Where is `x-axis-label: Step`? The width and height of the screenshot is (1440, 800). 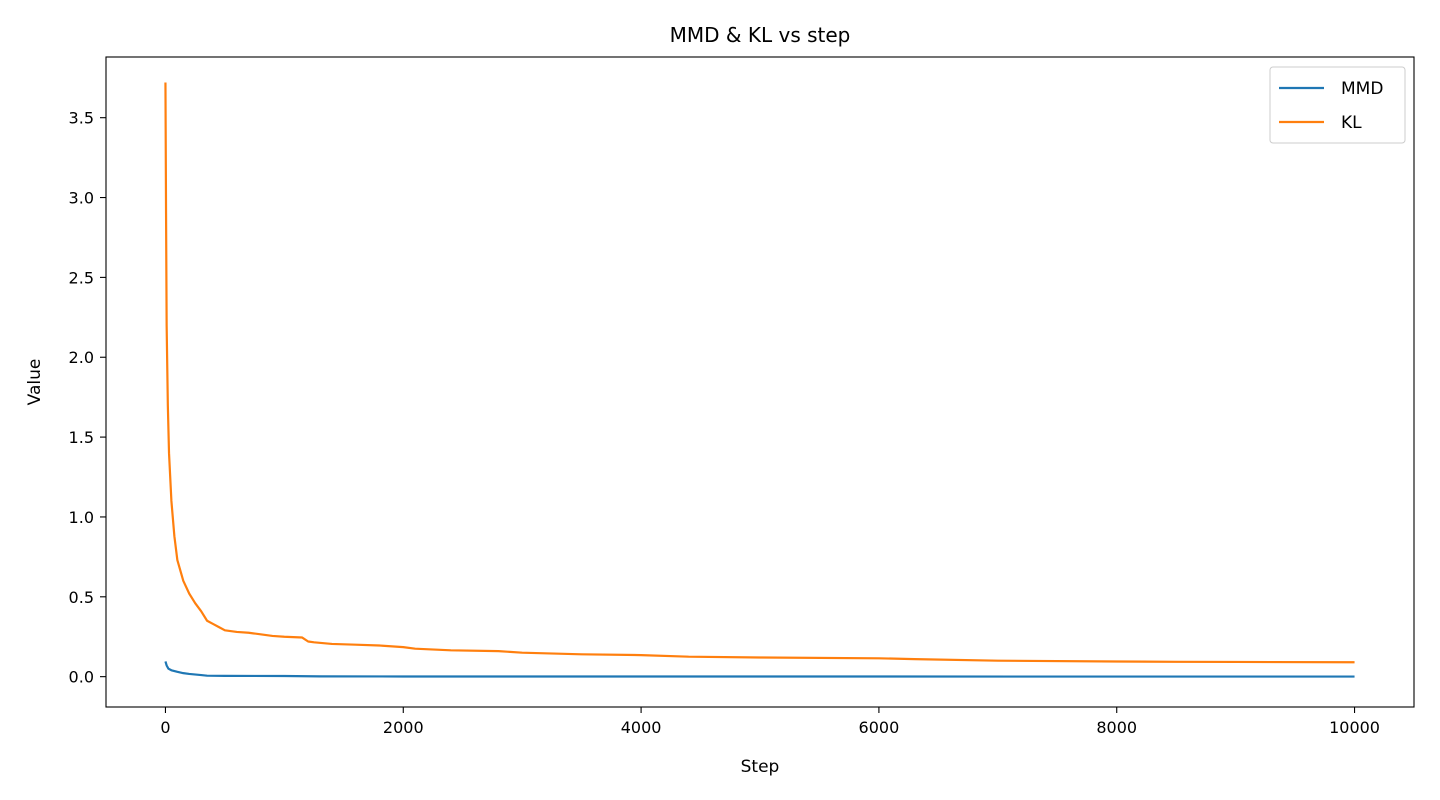
x-axis-label: Step is located at coordinates (760, 767).